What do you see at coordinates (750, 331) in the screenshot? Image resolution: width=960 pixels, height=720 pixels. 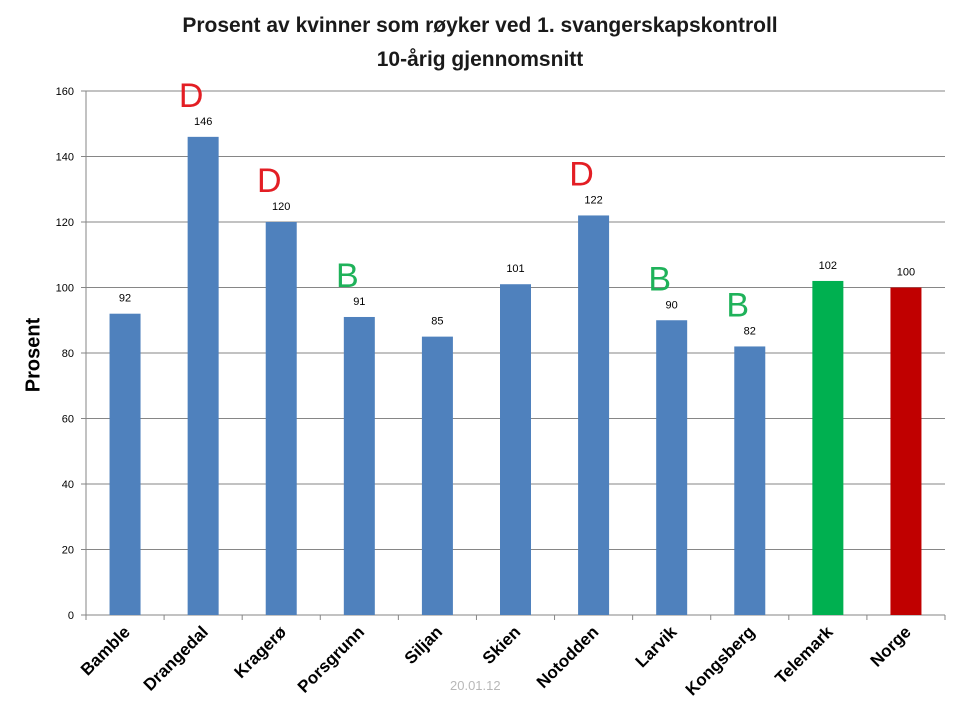 I see `data-label: 82` at bounding box center [750, 331].